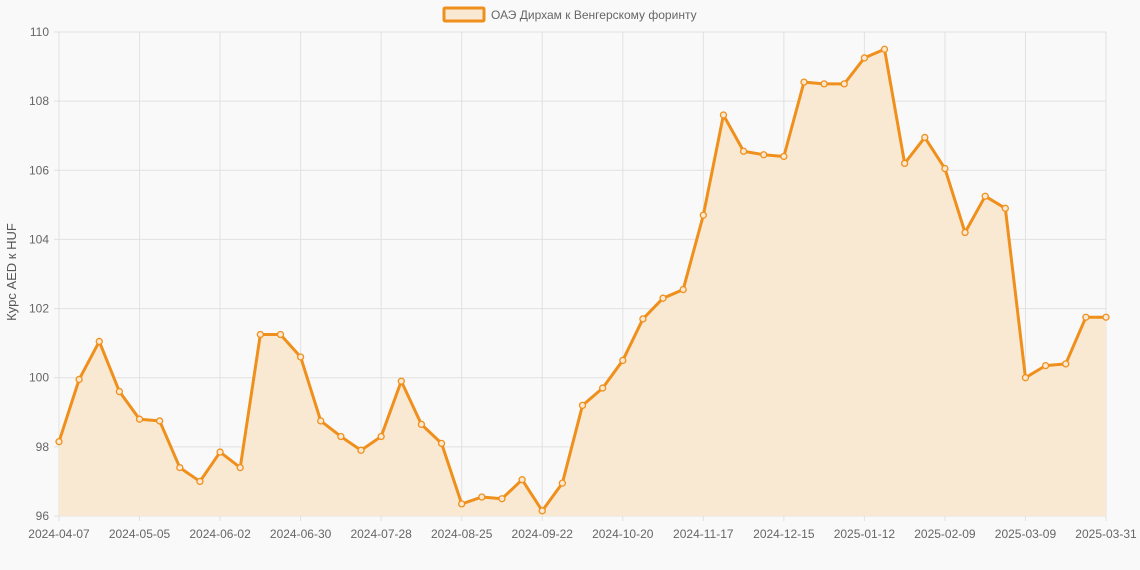 The width and height of the screenshot is (1140, 570). What do you see at coordinates (462, 534) in the screenshot?
I see `x-tick-label: 2024-08-25` at bounding box center [462, 534].